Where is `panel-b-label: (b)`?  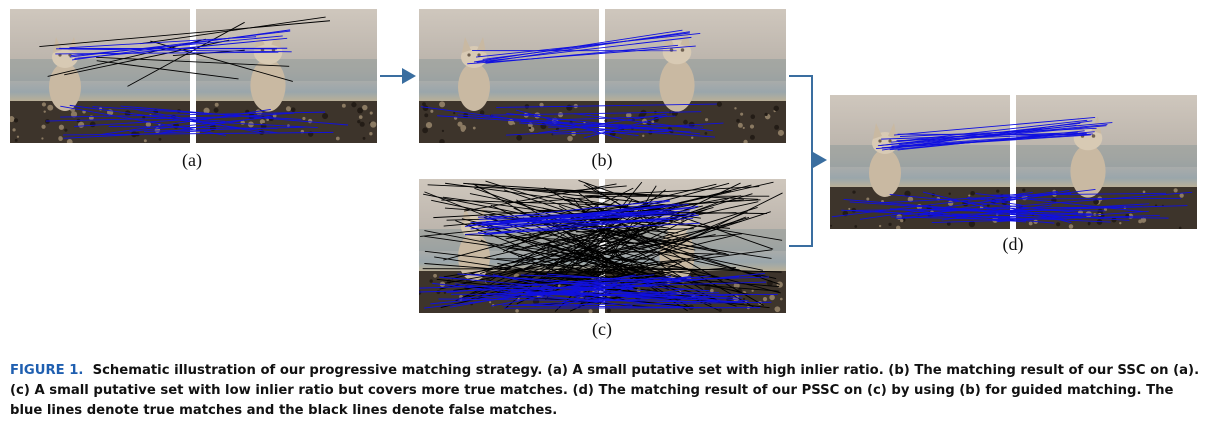 panel-b-label: (b) is located at coordinates (602, 160).